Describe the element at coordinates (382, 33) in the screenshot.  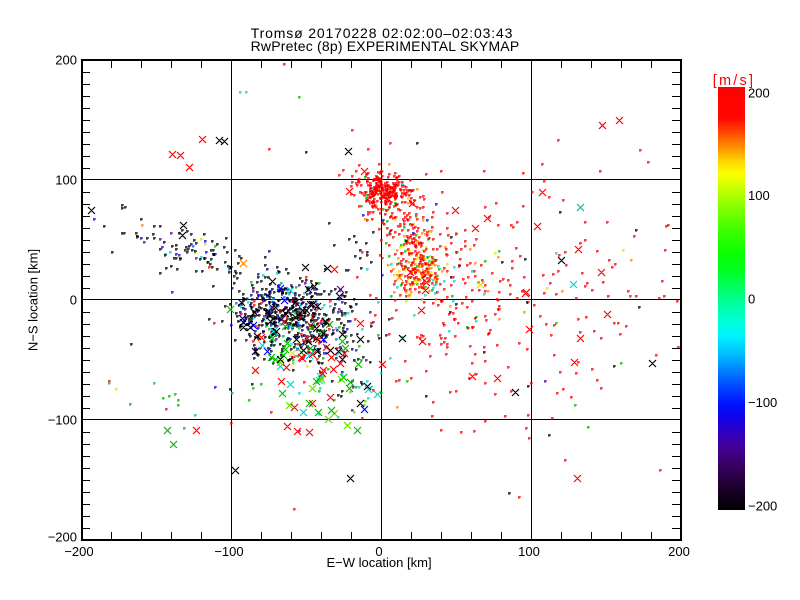
I see `svg-text:Tromsø 20170228 02:02:00–02:03: Tromsø 20170228 02:02:00–02:03:43` at that location.